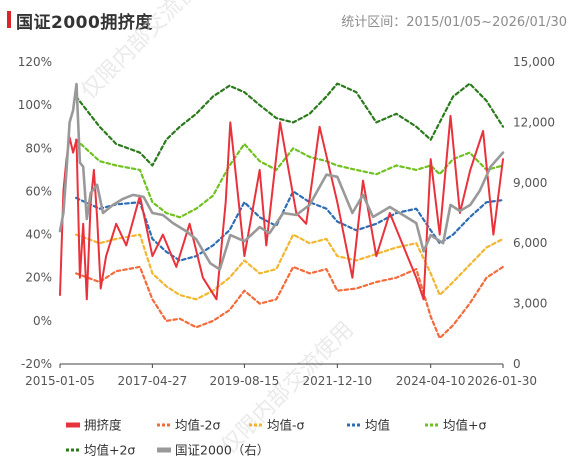 This screenshot has width=578, height=469. Describe the element at coordinates (502, 381) in the screenshot. I see `x-tick-label: 2026-01-30` at that location.